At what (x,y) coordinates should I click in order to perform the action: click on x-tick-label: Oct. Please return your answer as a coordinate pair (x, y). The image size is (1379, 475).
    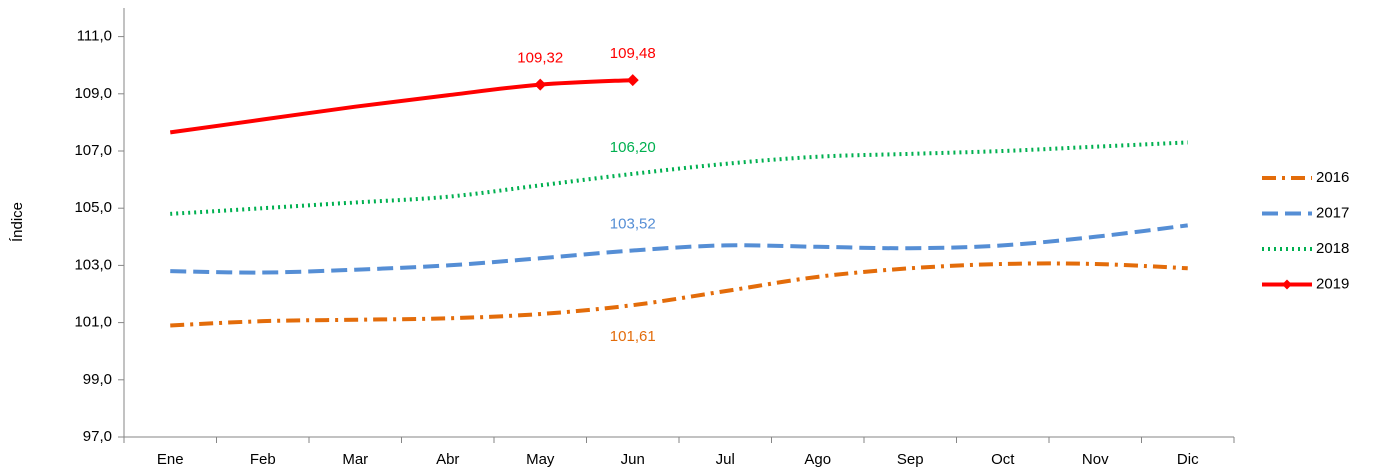
    Looking at the image, I should click on (1003, 459).